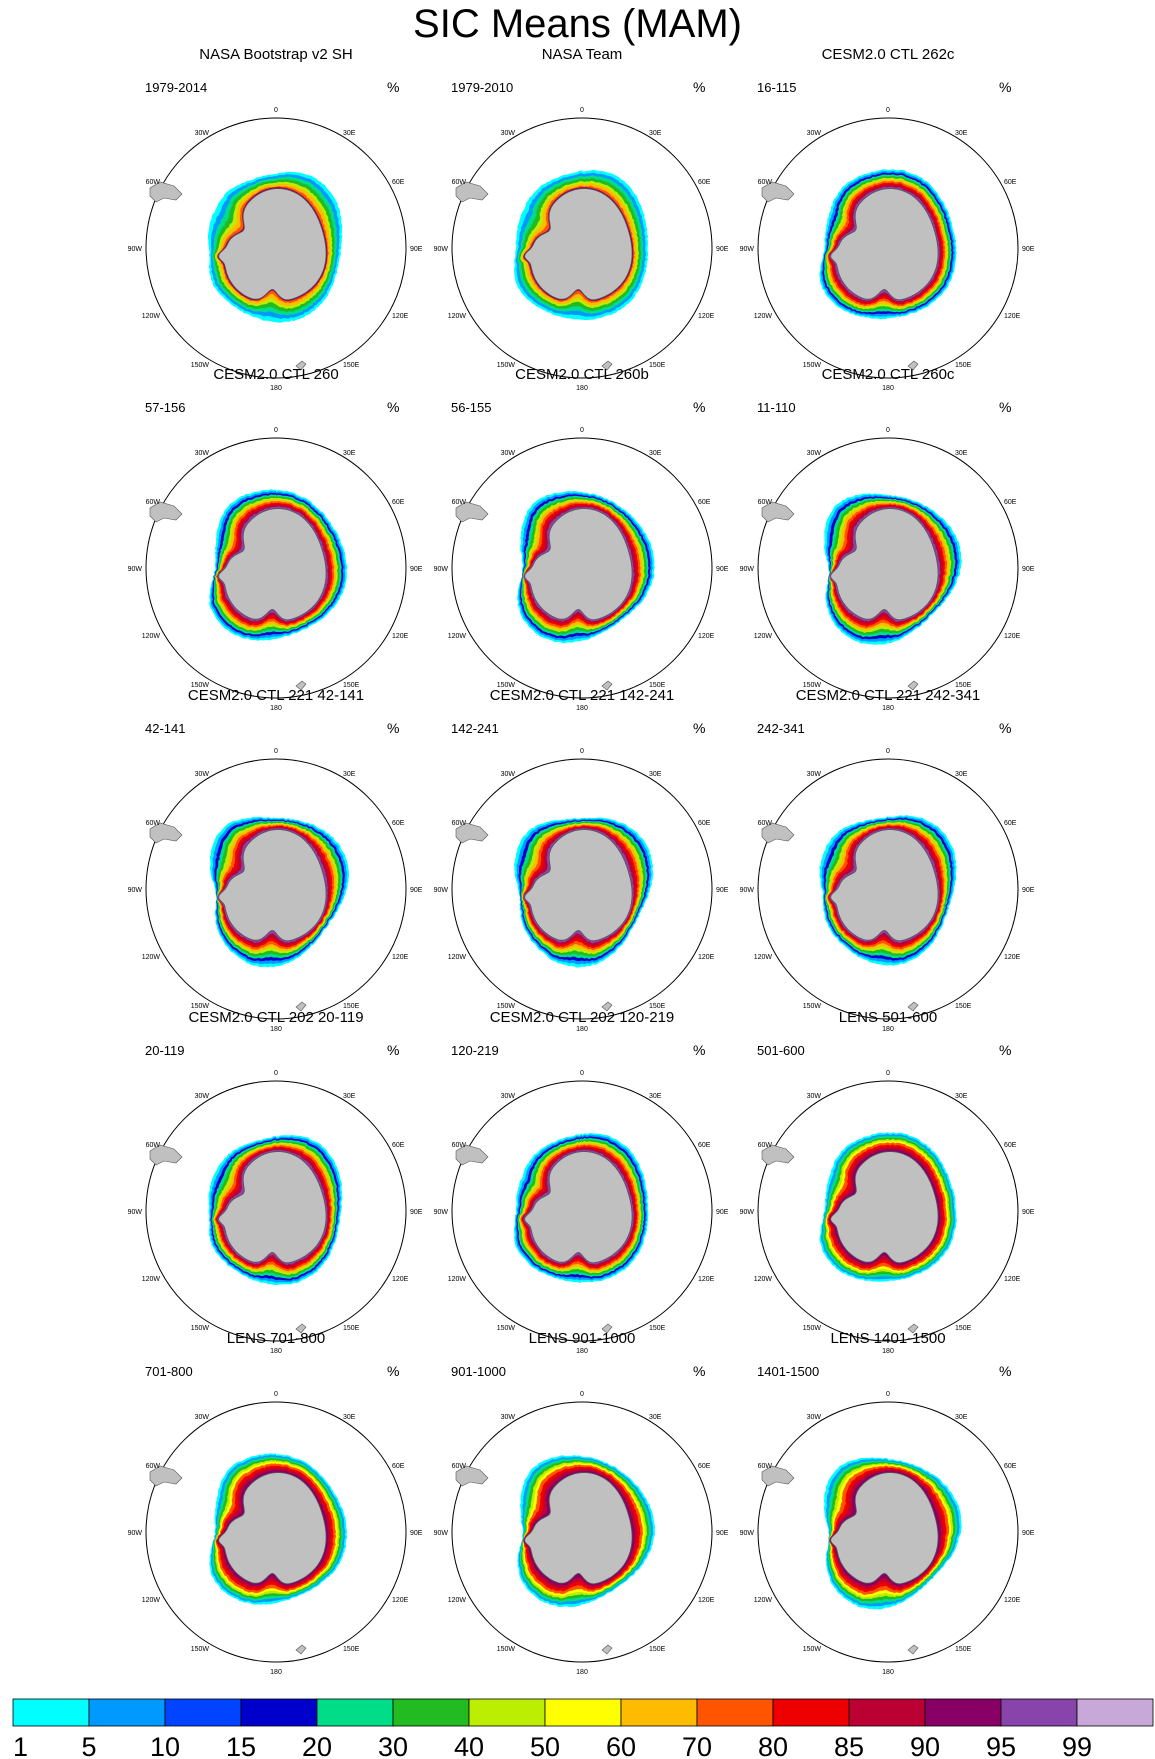 This screenshot has height=1759, width=1155. What do you see at coordinates (469, 1745) in the screenshot?
I see `colorbar-label: 40` at bounding box center [469, 1745].